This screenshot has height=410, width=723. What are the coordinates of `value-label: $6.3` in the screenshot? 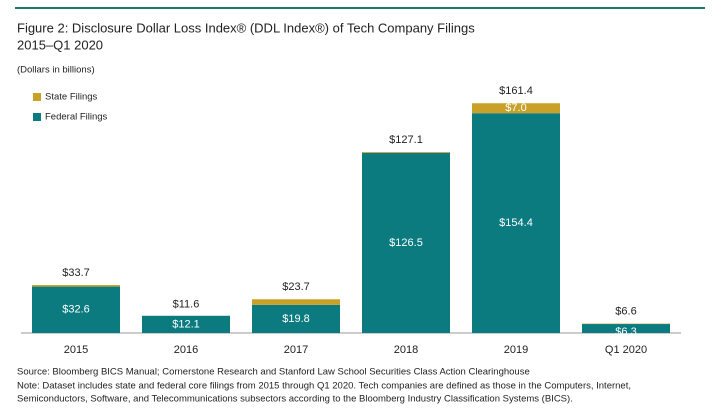 It's located at (625, 332).